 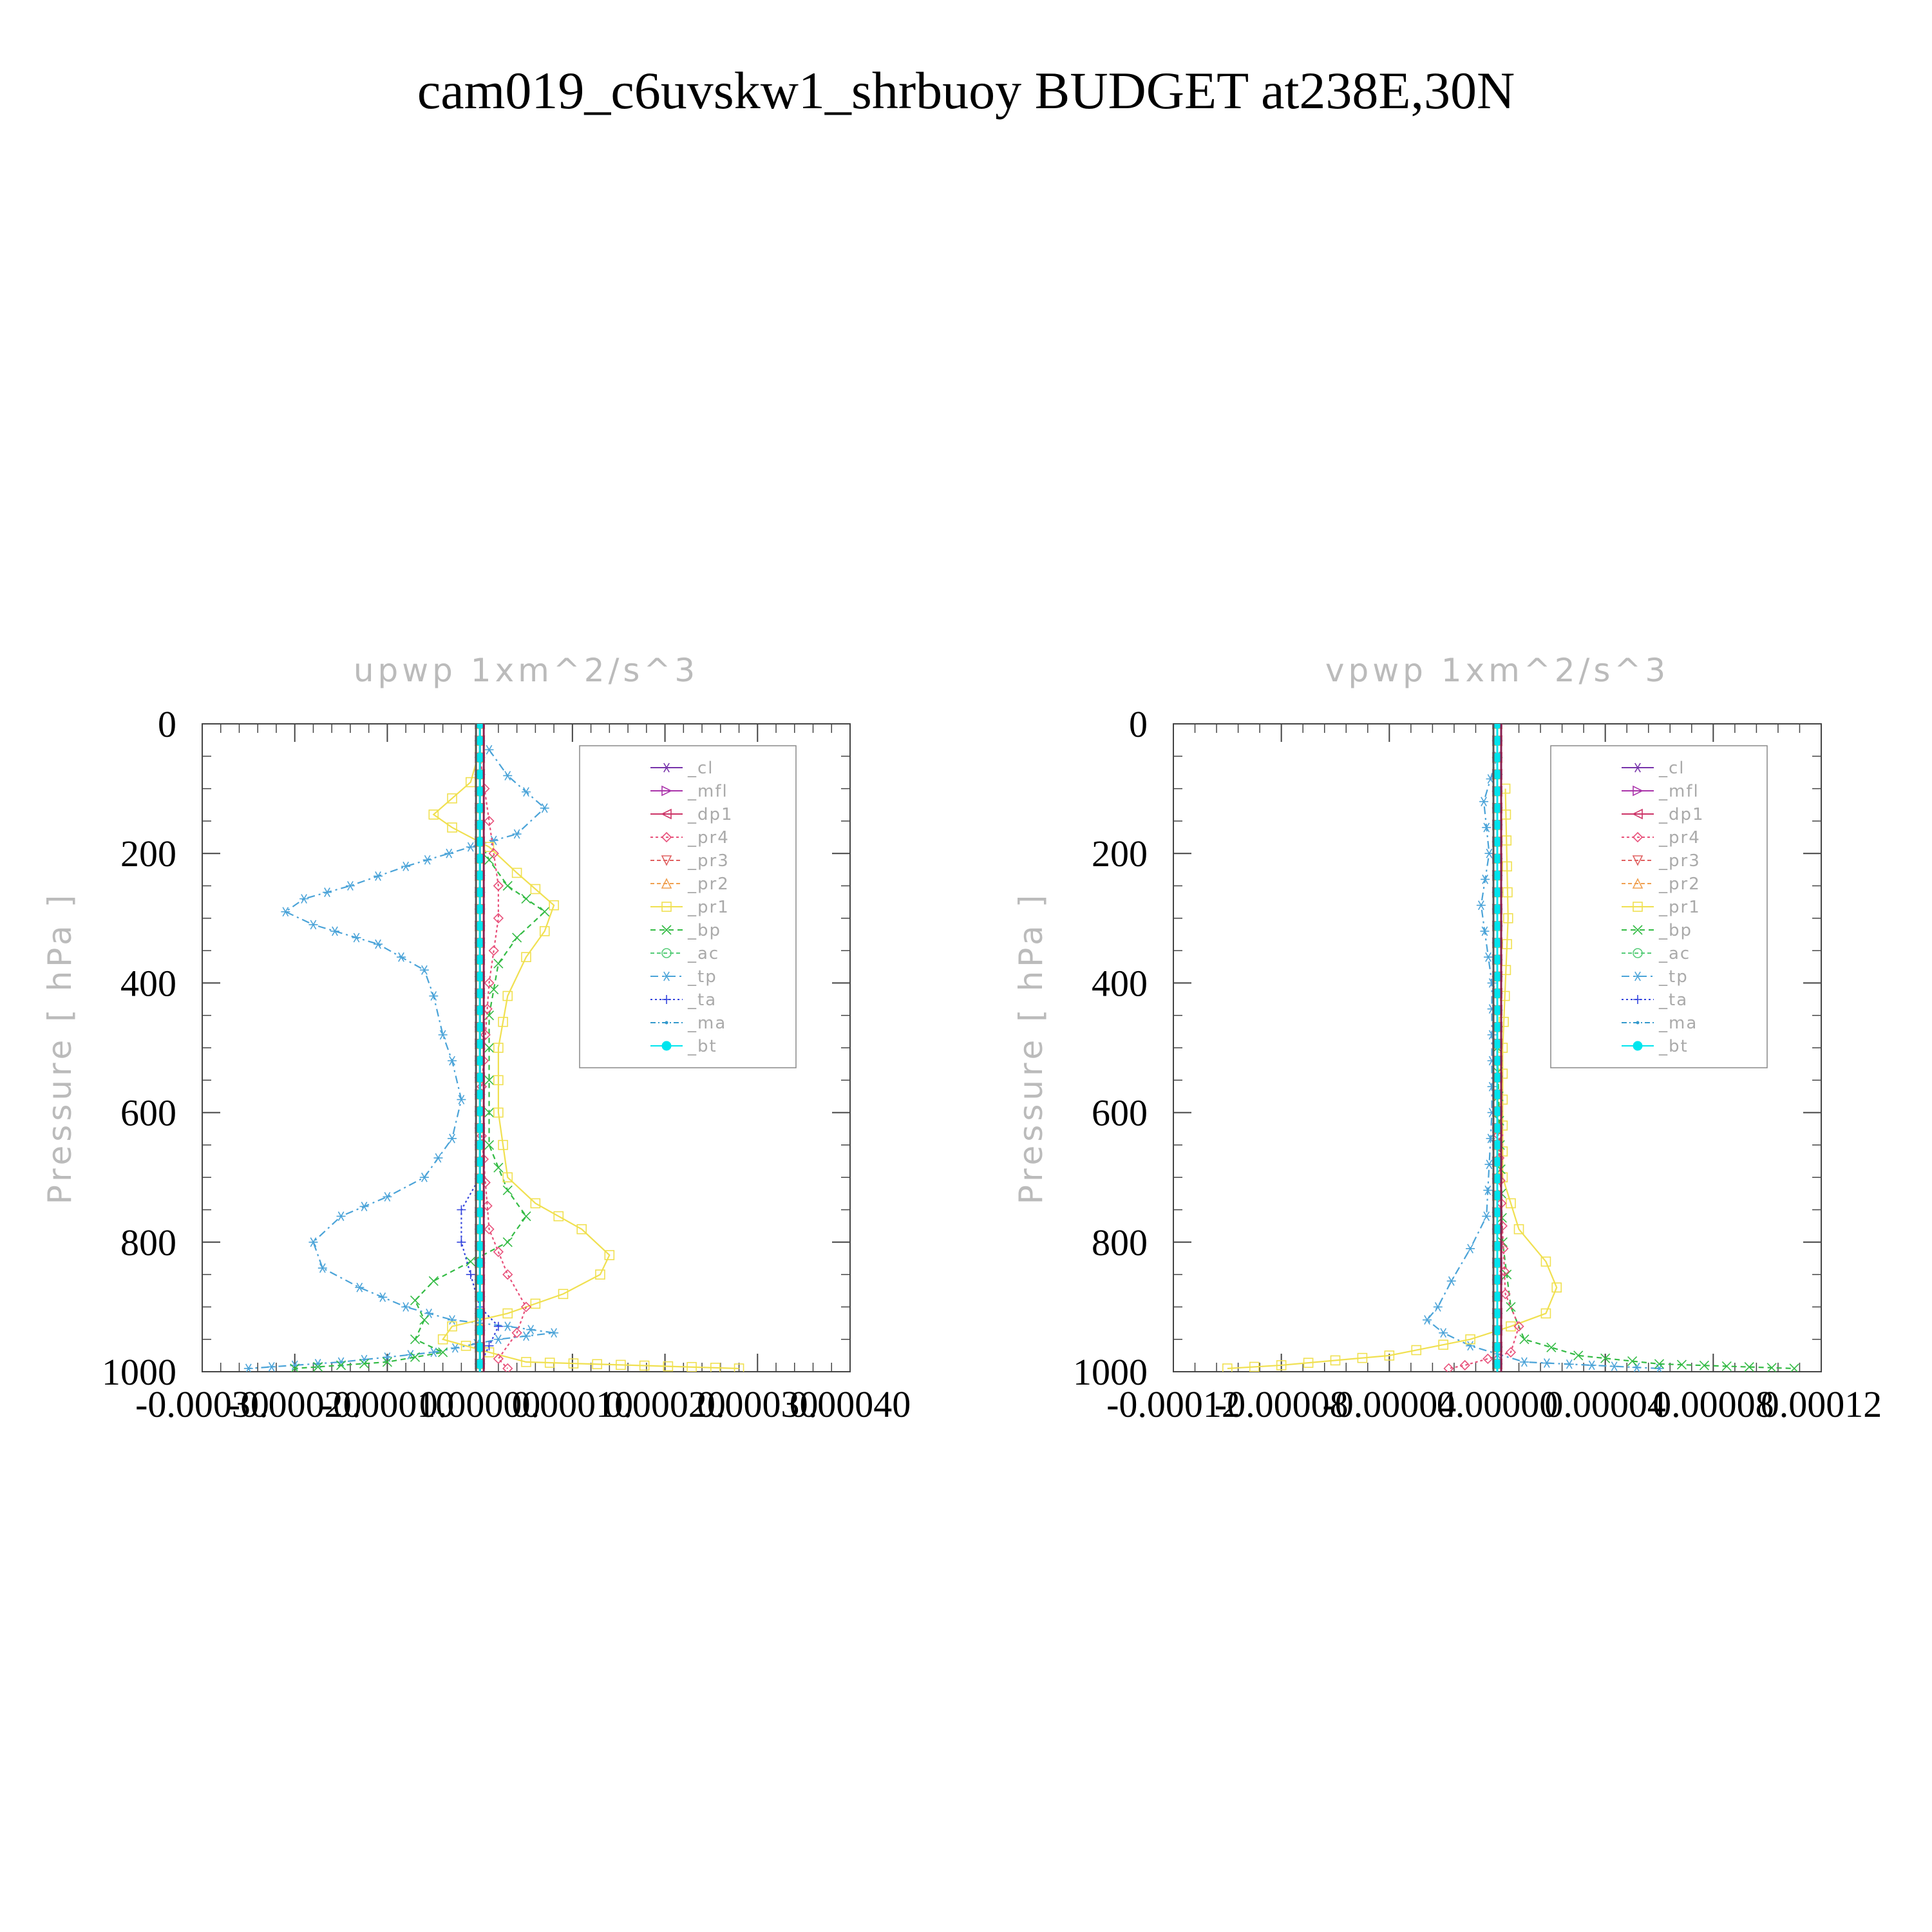 I want to click on x-tick-label: 0.00008, so click(x=1713, y=1404).